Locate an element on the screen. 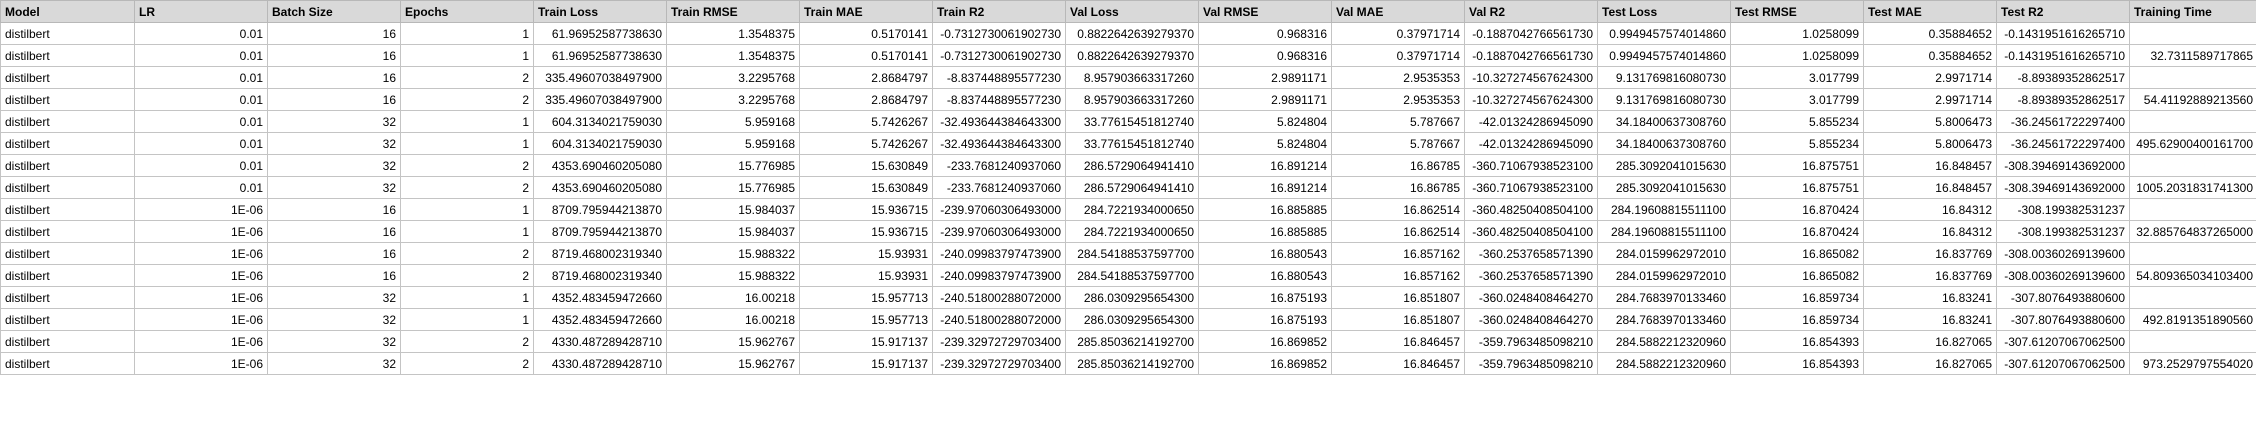 This screenshot has width=2256, height=431. table-cell: 8.957903663317260 is located at coordinates (1132, 77).